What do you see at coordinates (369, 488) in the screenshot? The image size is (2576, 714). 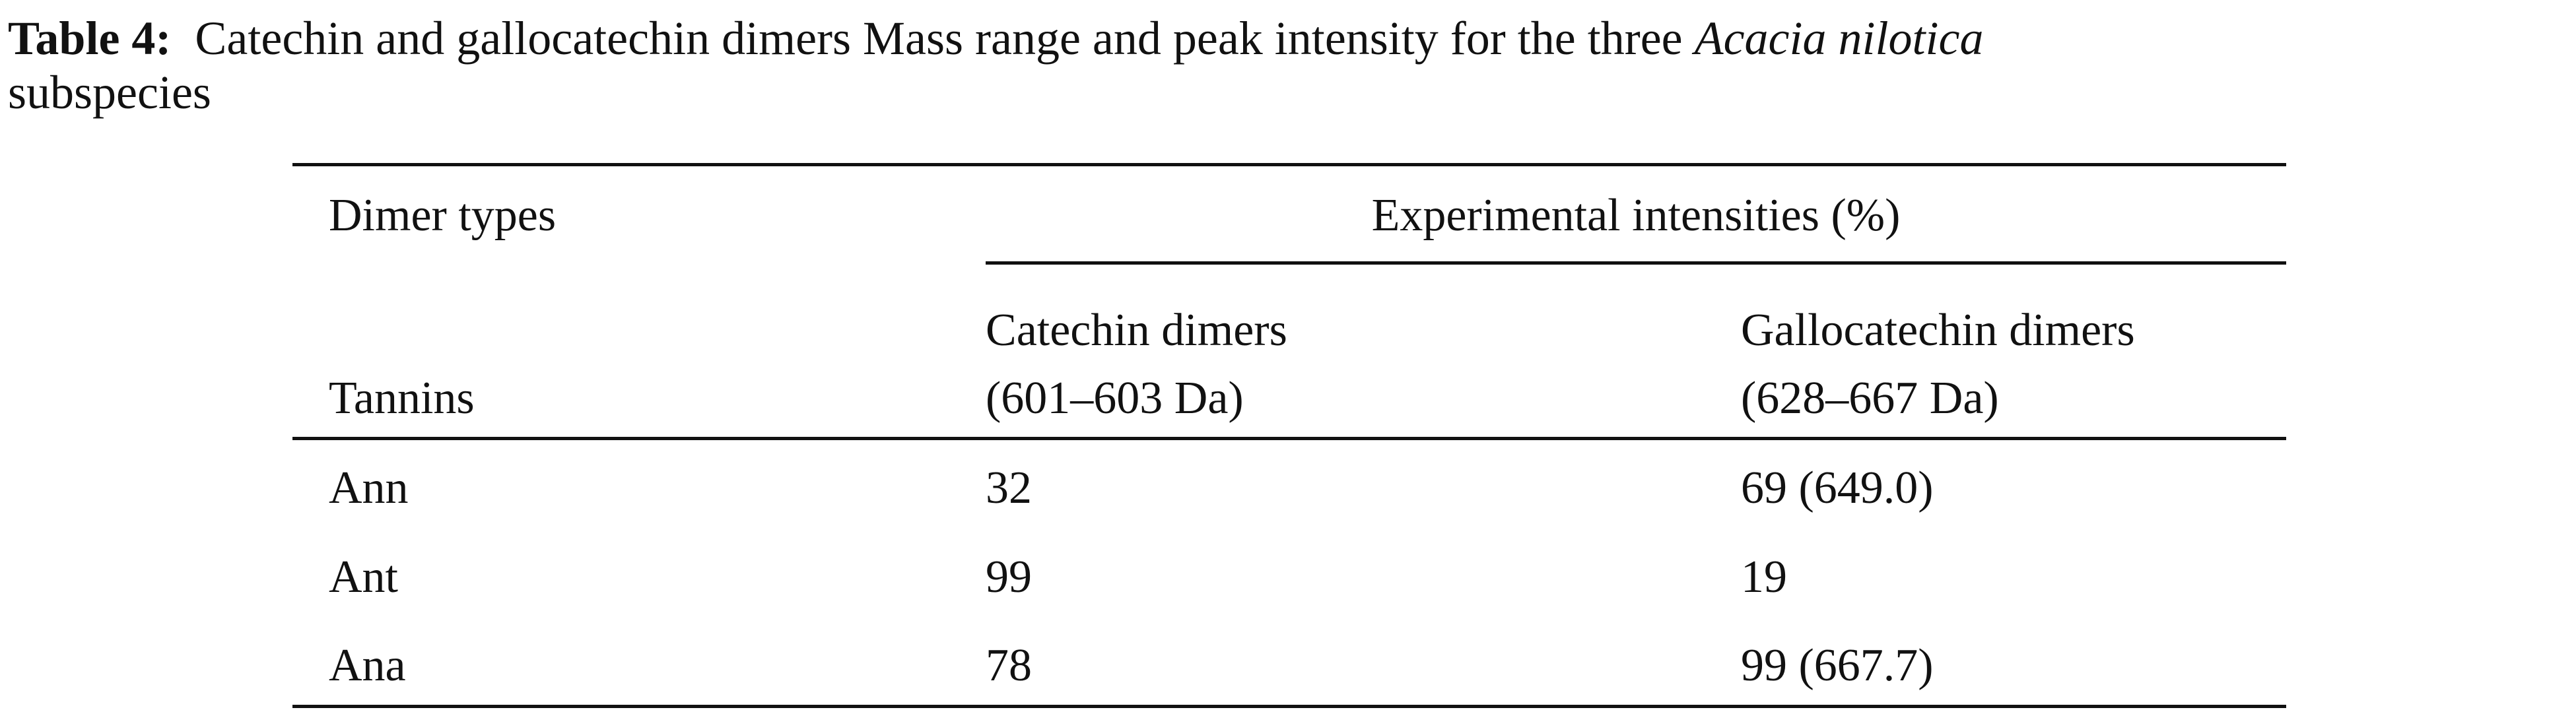 I see `table-cell: Ann` at bounding box center [369, 488].